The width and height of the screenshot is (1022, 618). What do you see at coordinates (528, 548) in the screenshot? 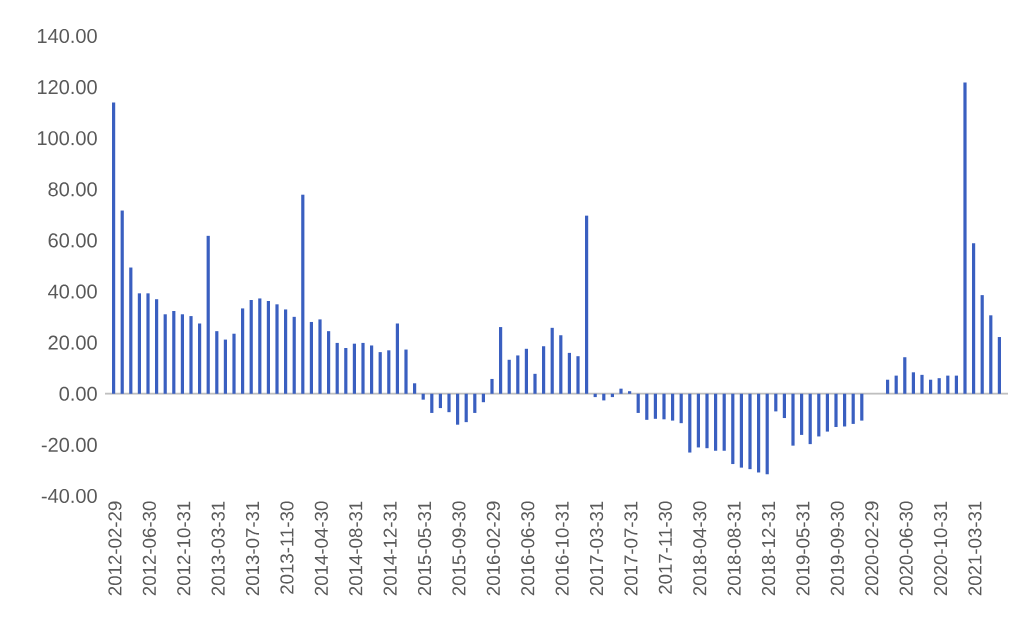
I see `x-tick-label: 2016-06-30` at bounding box center [528, 548].